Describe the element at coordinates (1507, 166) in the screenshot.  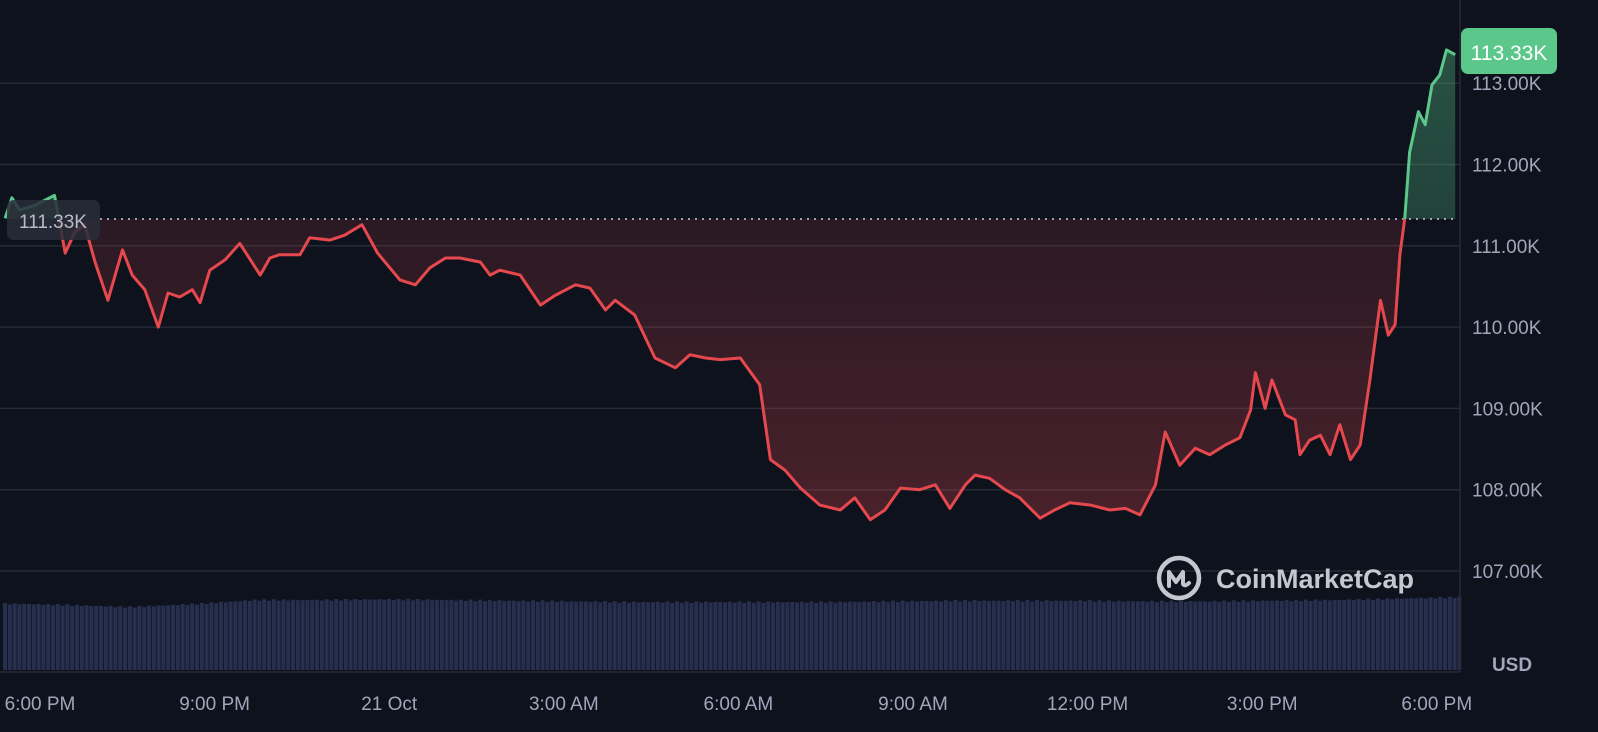
I see `y-tick-label: 112.00K` at that location.